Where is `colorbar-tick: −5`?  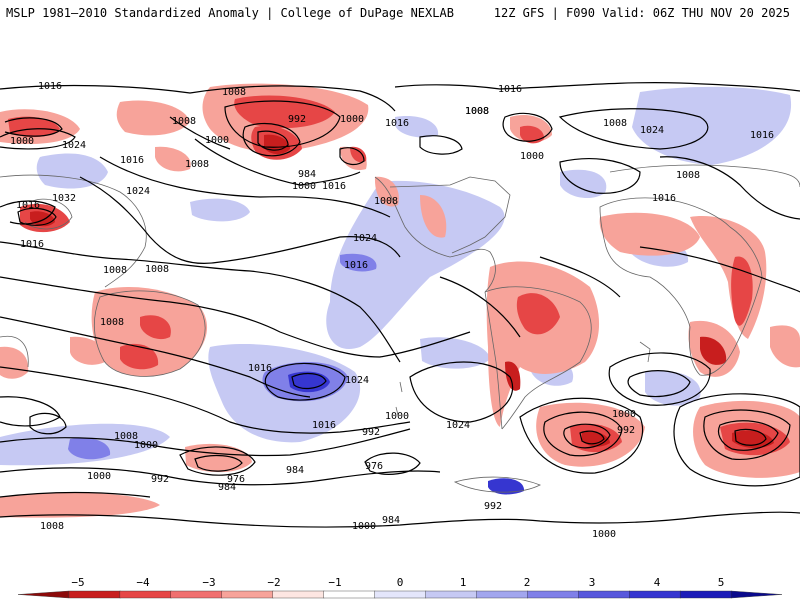 colorbar-tick: −5 is located at coordinates (77, 582).